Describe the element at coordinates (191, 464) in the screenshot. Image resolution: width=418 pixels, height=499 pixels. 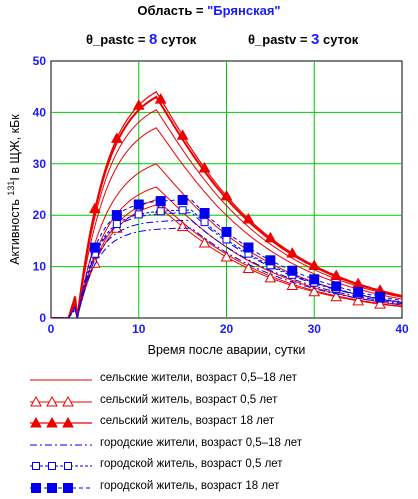
I see `legend-label: городской житель, возраст 0,5 лет` at that location.